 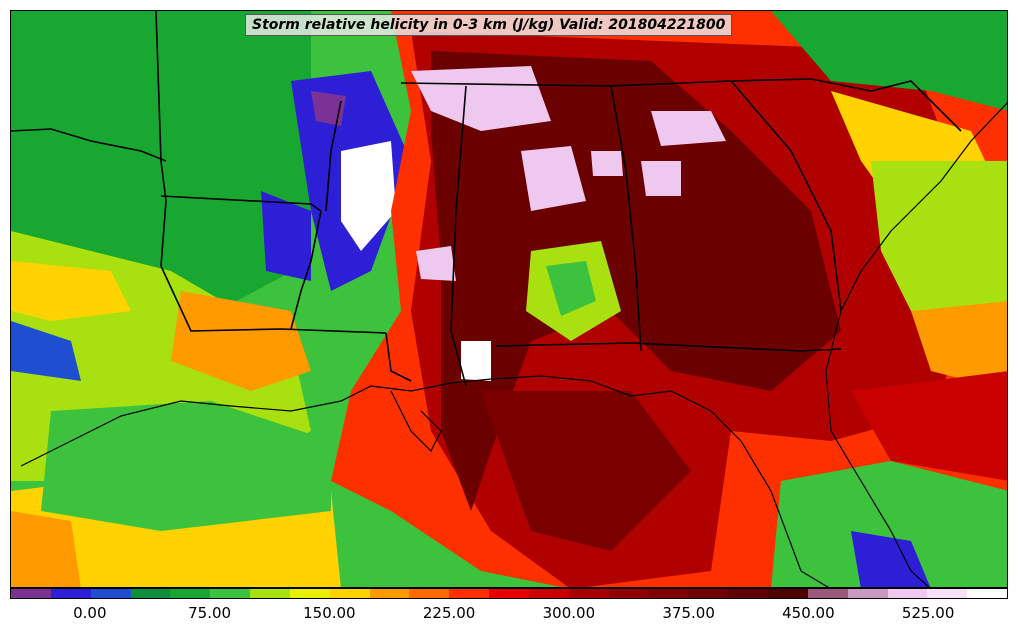 What do you see at coordinates (210, 613) in the screenshot?
I see `colorbar-tick-label: 75.00` at bounding box center [210, 613].